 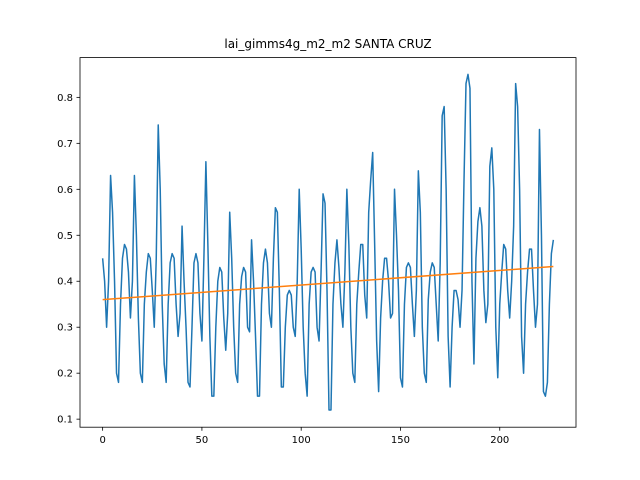 I want to click on chart-title: lai_gimms4g_m2_m2 SANTA CRUZ, so click(x=327, y=44).